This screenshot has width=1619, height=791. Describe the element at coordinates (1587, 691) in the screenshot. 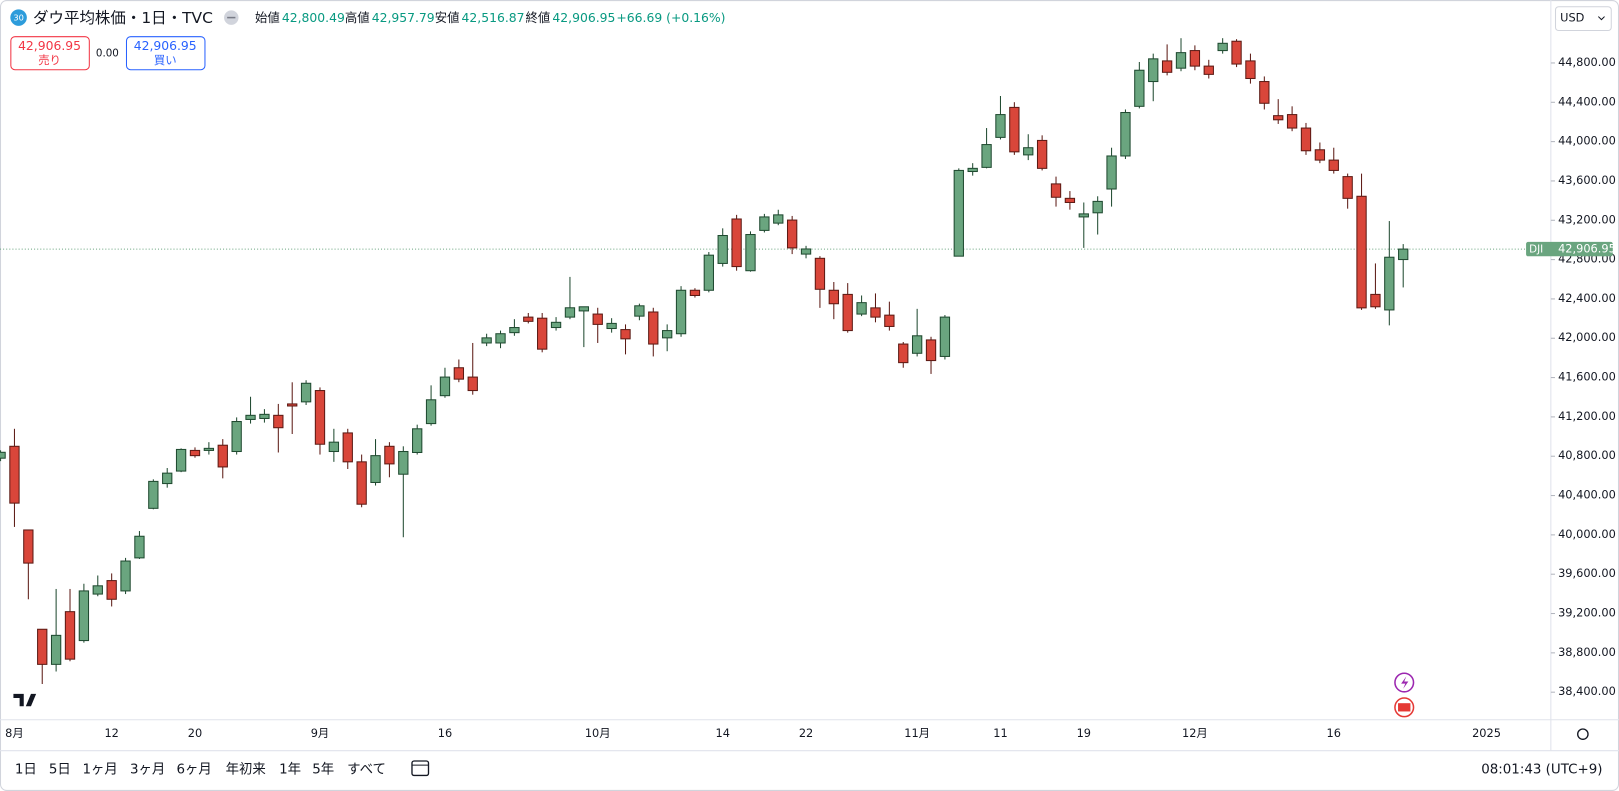

I see `y-tick-label: 38,400.00` at that location.